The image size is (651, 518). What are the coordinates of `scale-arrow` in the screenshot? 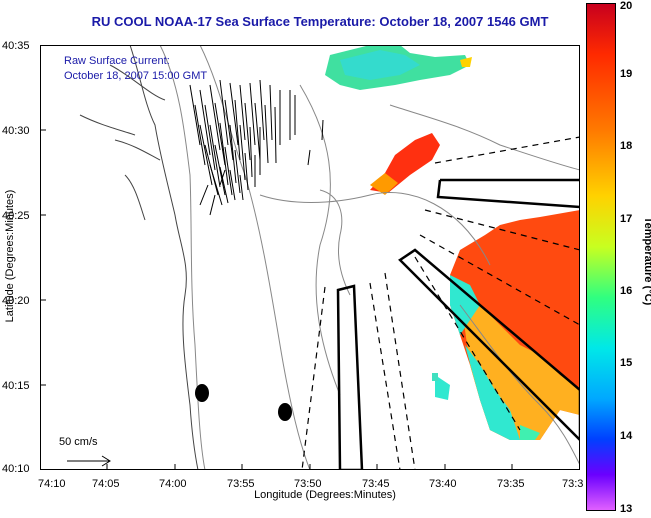 It's located at (89, 461).